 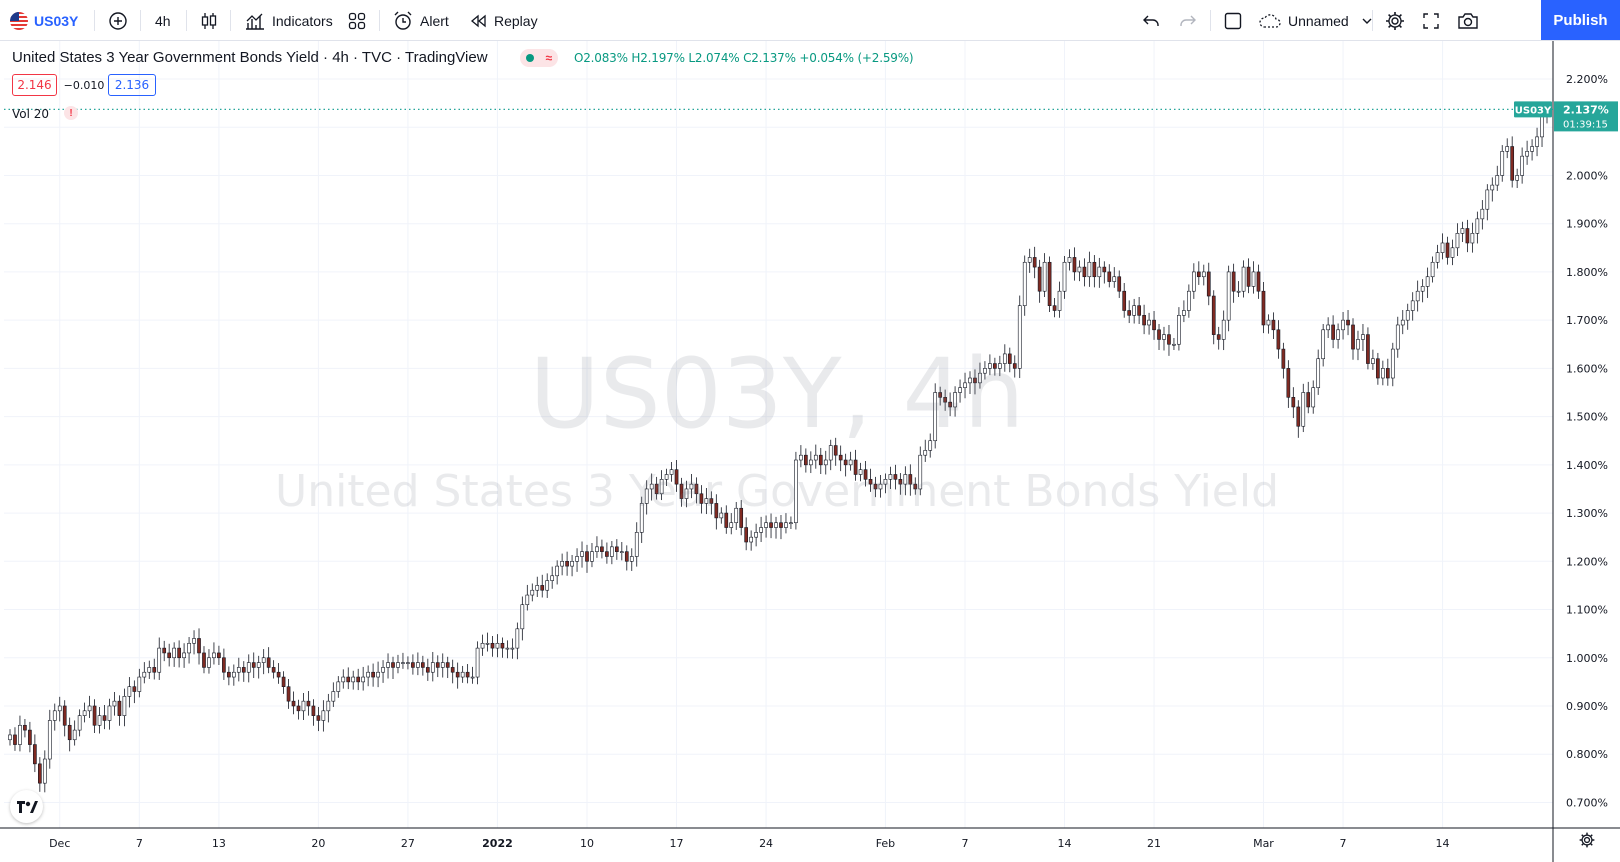 I want to click on market-status: ≈, so click(x=539, y=58).